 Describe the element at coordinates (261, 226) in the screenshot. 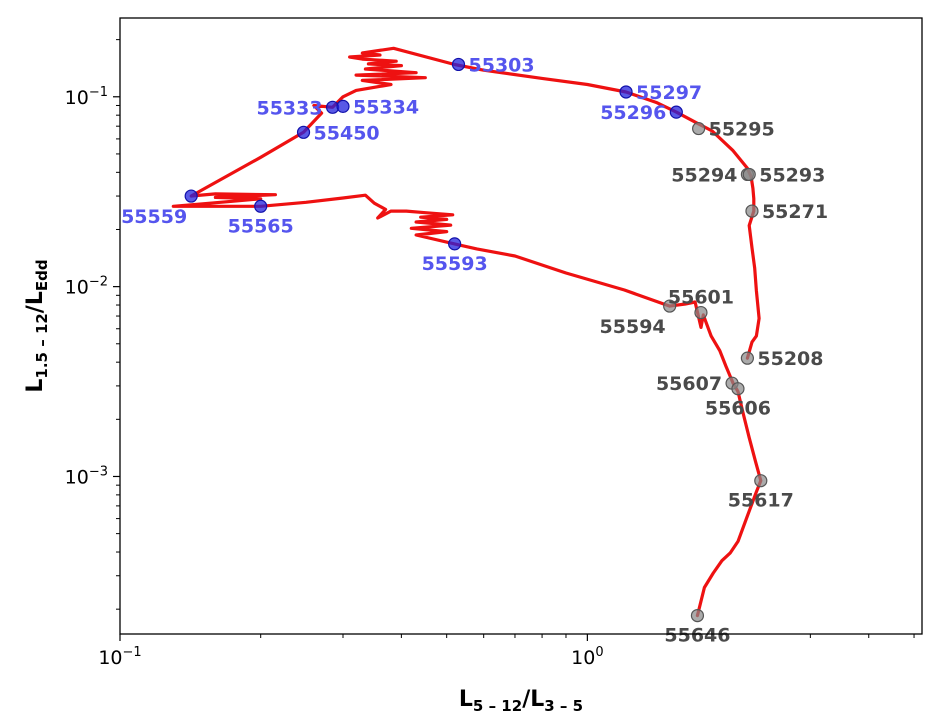

I see `point-label-55565: 55565` at that location.